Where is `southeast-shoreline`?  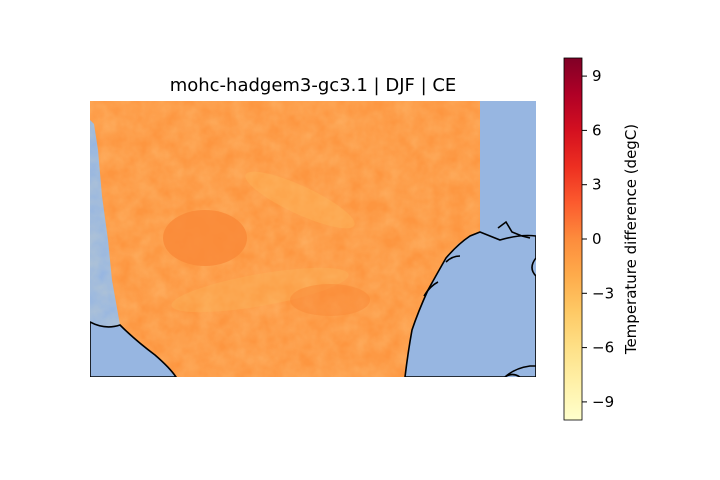 southeast-shoreline is located at coordinates (520, 371).